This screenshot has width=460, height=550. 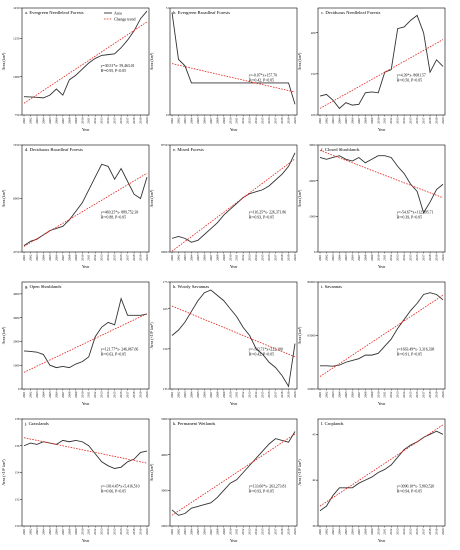 I want to click on panel-title: l. Croplands, so click(x=332, y=423).